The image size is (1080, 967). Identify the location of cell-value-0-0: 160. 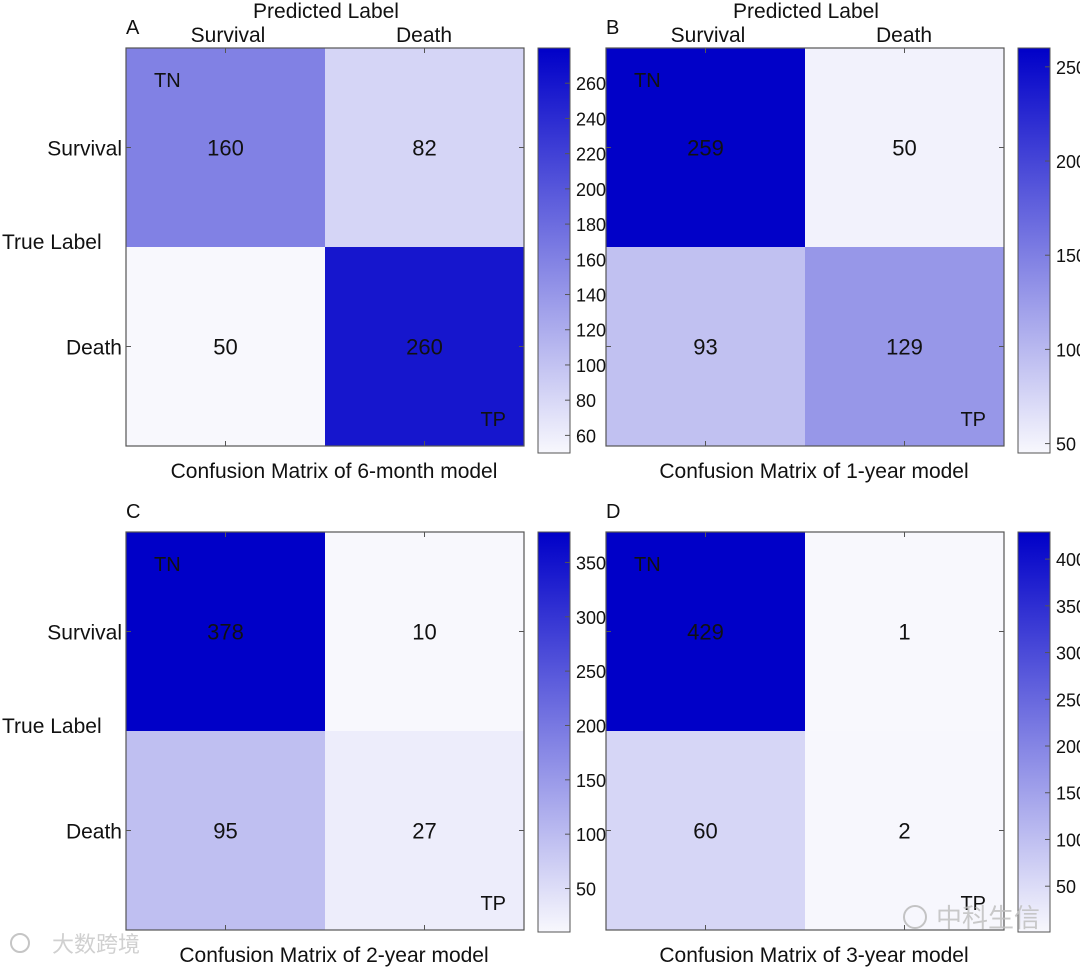
(225, 148).